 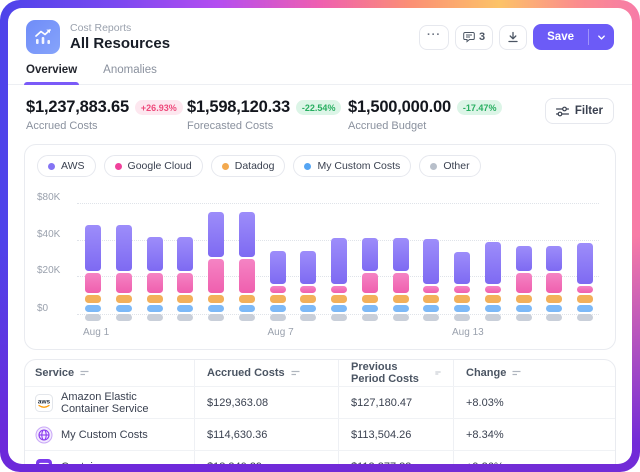 I want to click on legend-item-datadog: Datadog, so click(x=248, y=166).